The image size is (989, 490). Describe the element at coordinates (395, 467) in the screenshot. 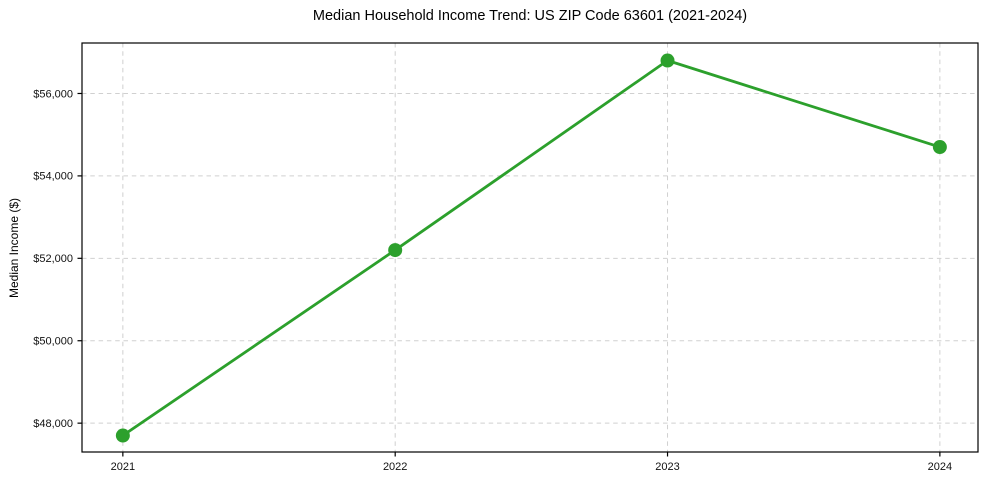

I see `x-tick-label: 2022` at that location.